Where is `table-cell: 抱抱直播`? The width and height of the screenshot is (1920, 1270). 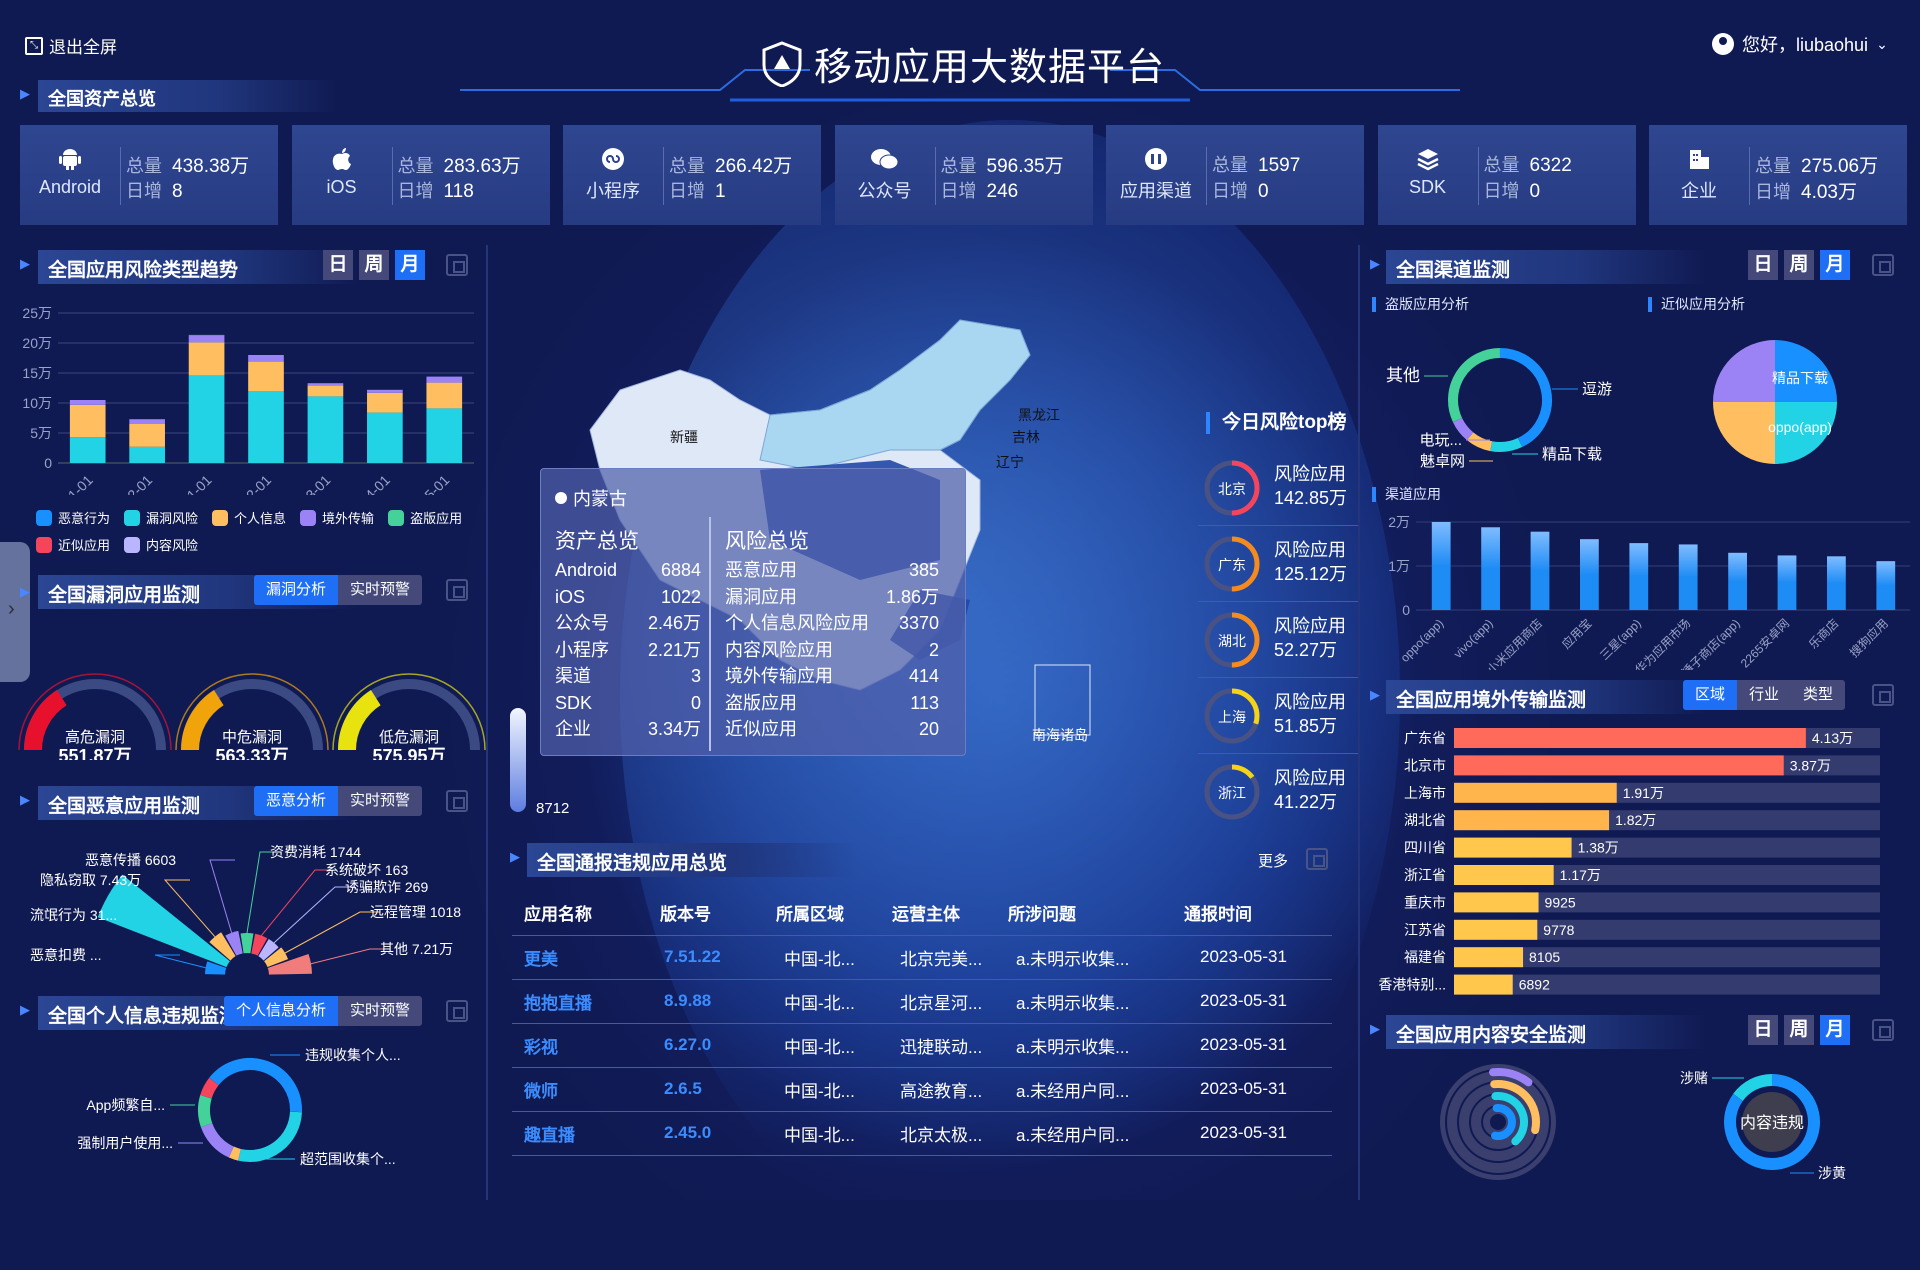
table-cell: 抱抱直播 is located at coordinates (586, 1001).